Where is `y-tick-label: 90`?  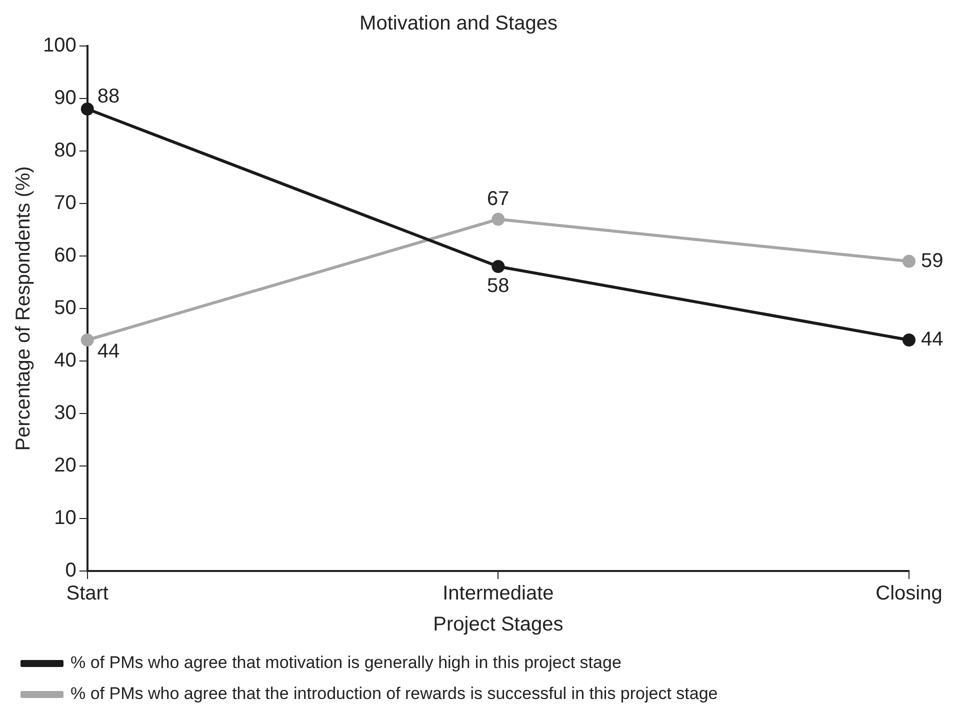
y-tick-label: 90 is located at coordinates (65, 98).